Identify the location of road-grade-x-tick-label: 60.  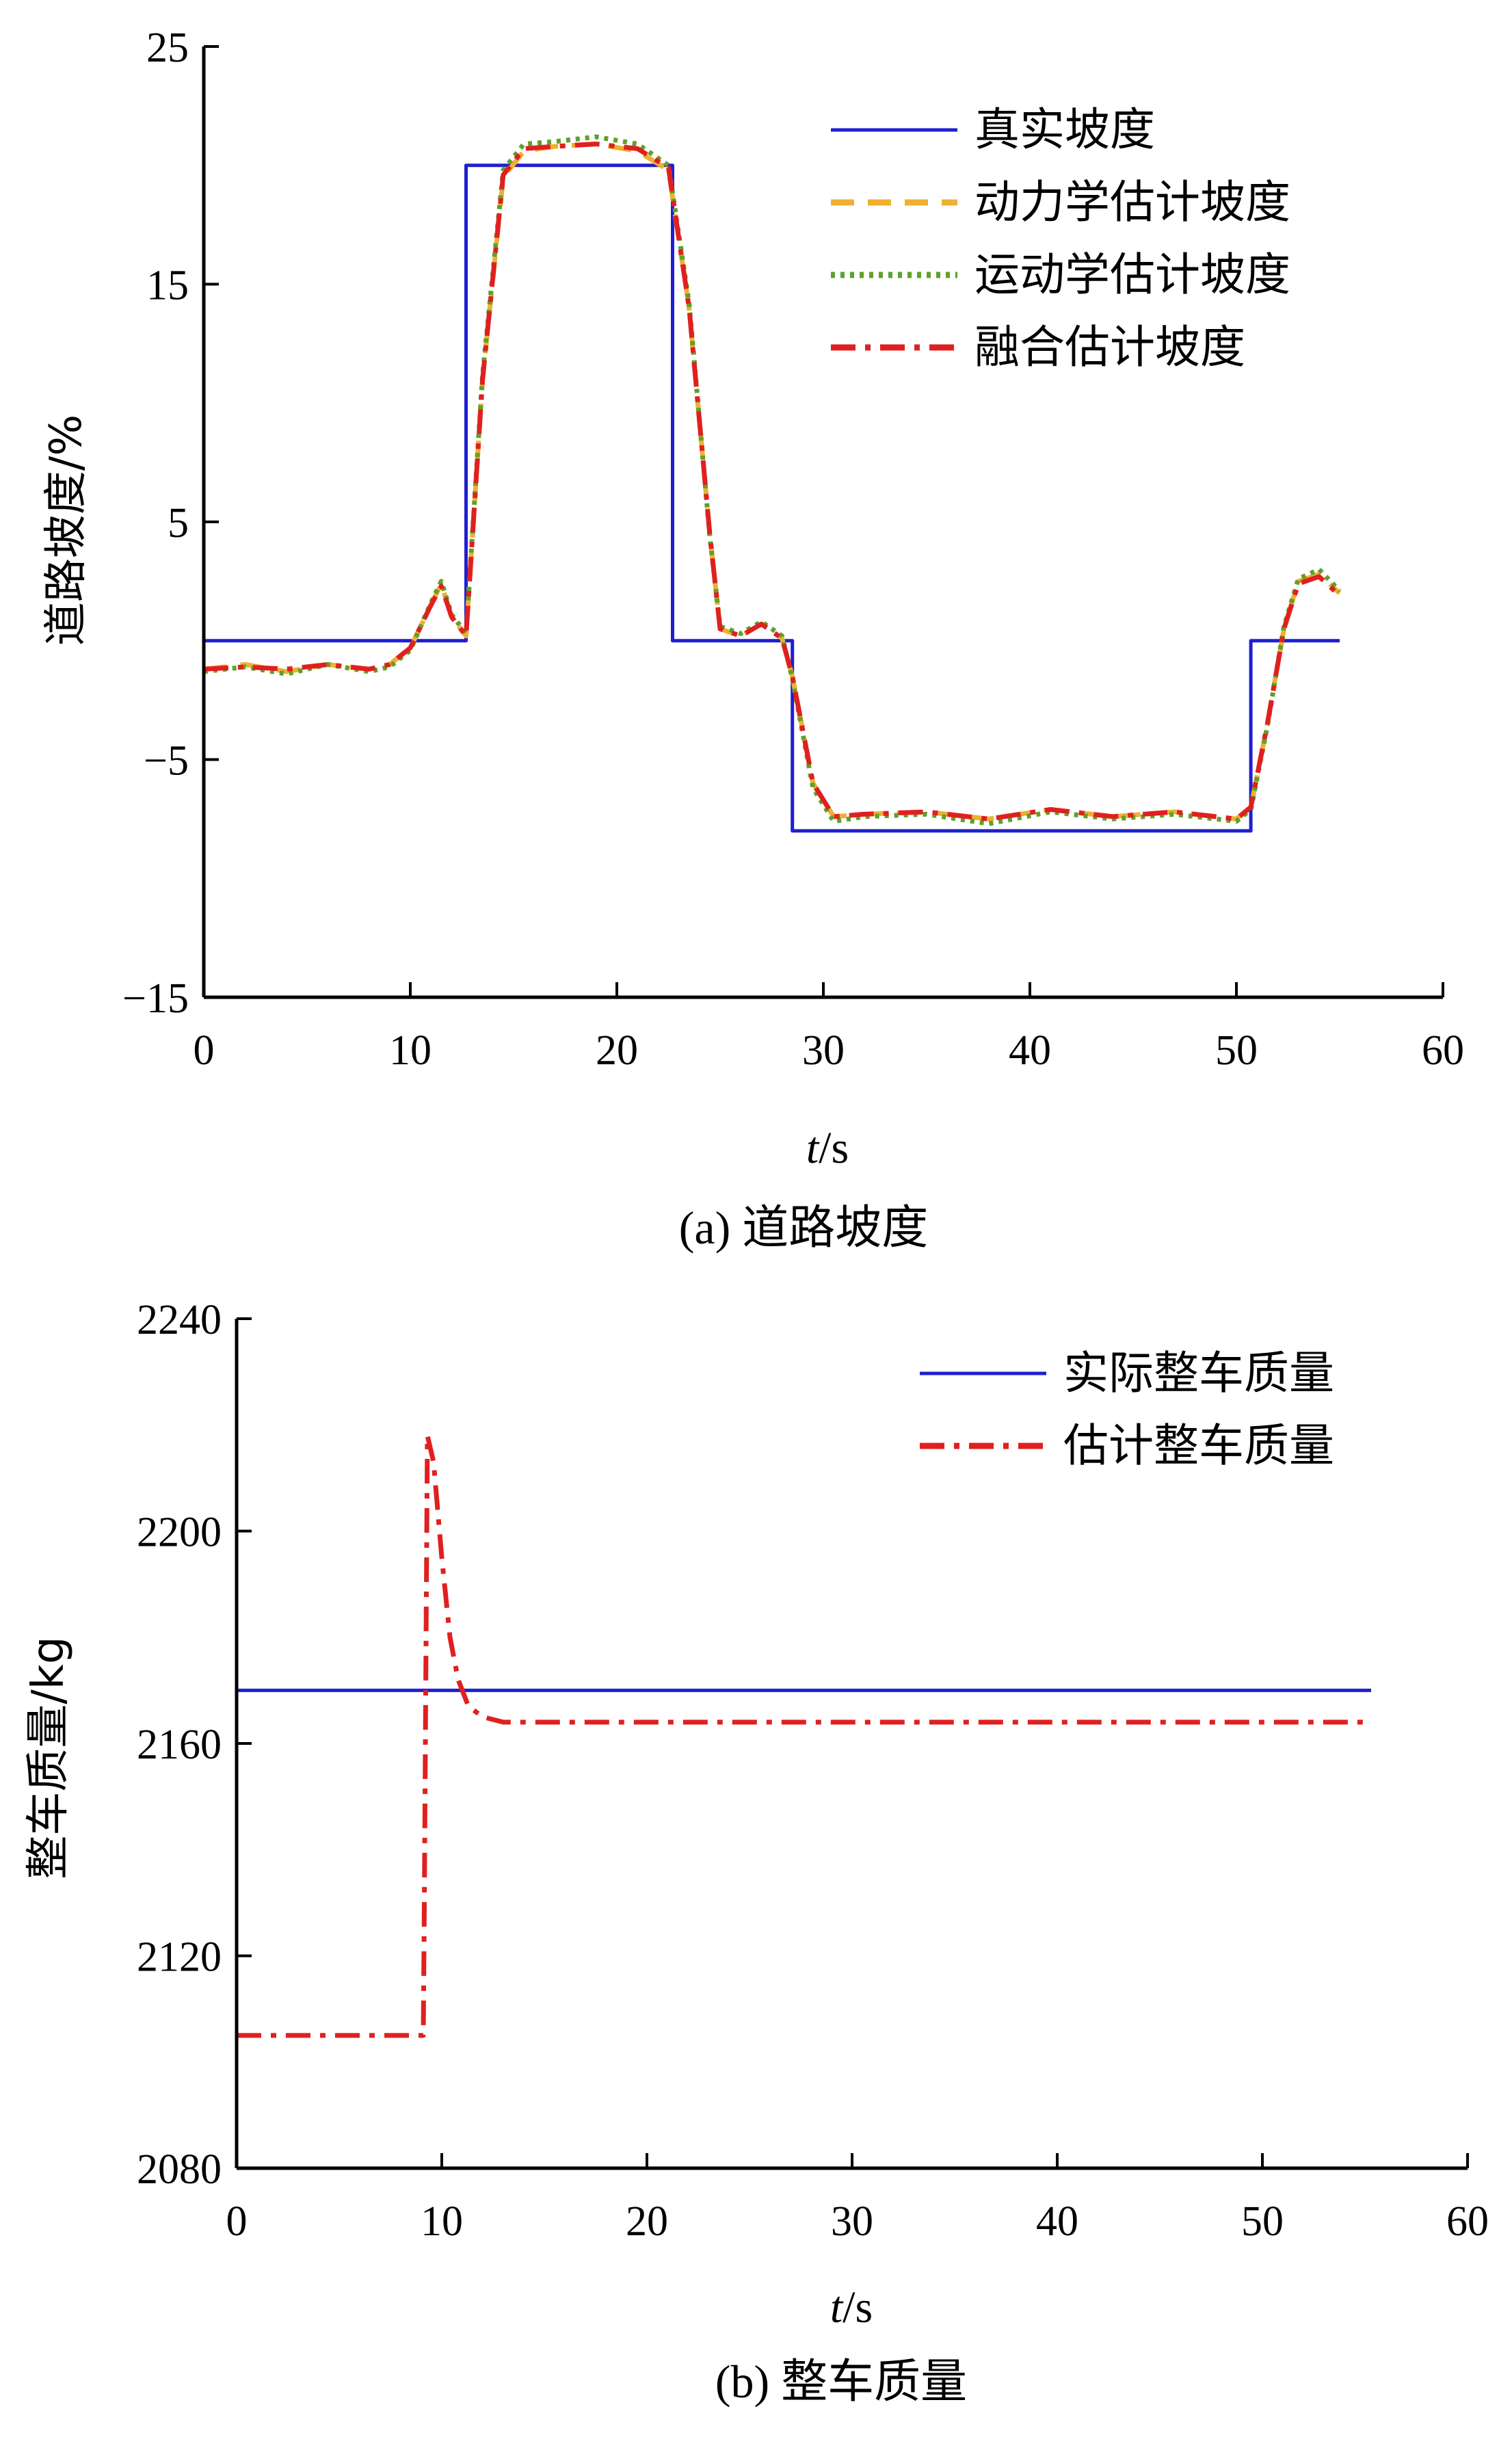
(1443, 1050).